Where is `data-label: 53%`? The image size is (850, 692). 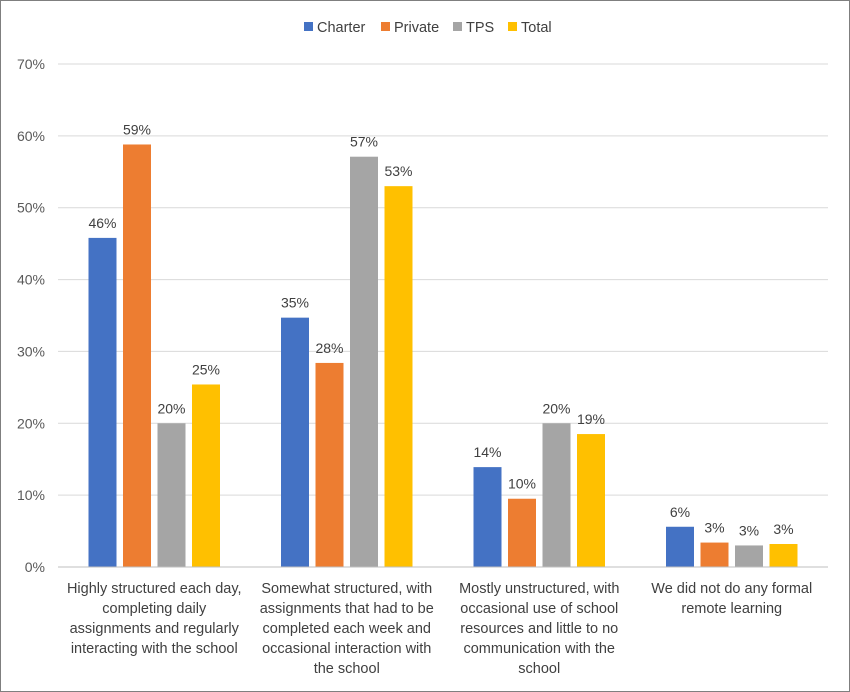
data-label: 53% is located at coordinates (398, 171).